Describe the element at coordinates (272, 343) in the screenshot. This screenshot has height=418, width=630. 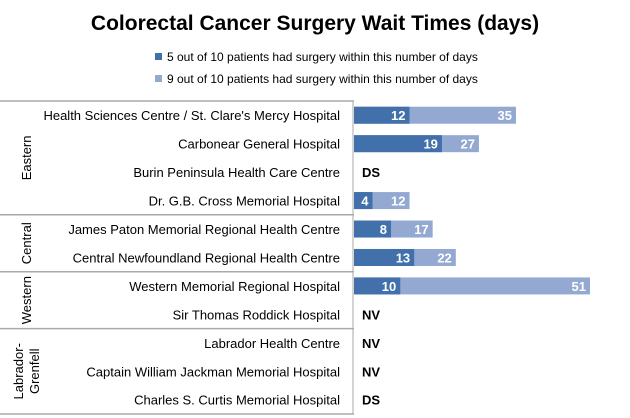
I see `category-label: Labrador Health Centre` at that location.